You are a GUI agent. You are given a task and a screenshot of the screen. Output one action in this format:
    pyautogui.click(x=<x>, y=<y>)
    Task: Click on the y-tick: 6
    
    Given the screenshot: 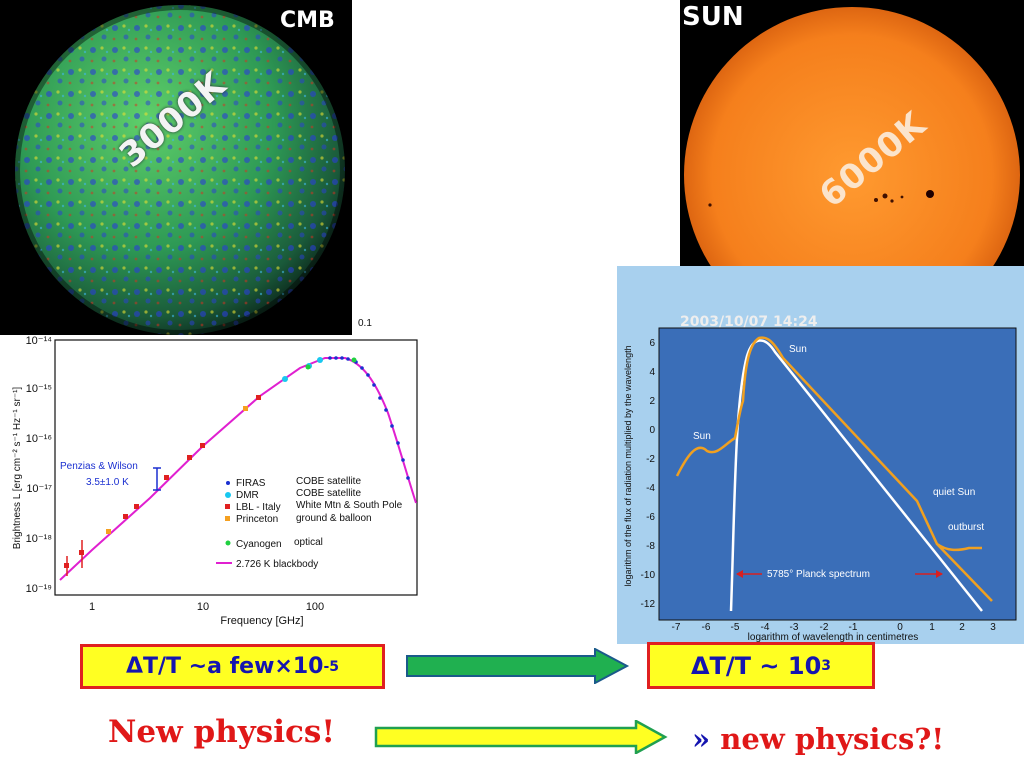 What is the action you would take?
    pyautogui.click(x=652, y=343)
    